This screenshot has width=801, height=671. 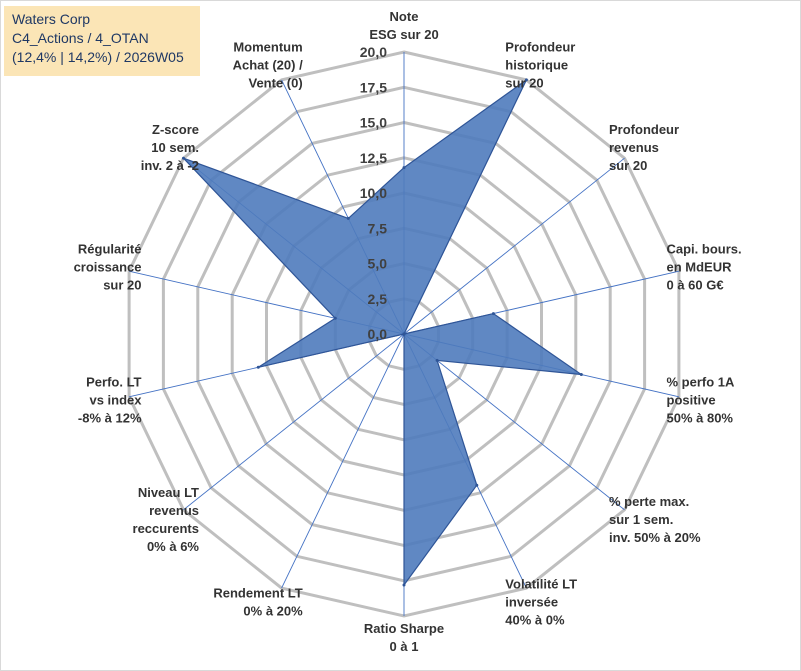 I want to click on axis-label: % perte max. sur 1 sem. inv. 50% à 20%, so click(x=655, y=519).